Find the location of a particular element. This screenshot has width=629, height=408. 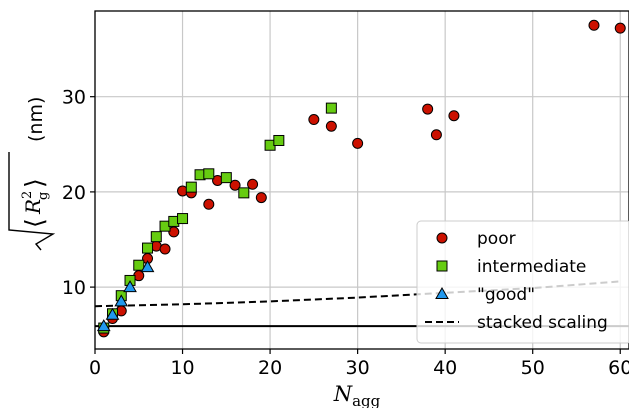

legend-label: poor is located at coordinates (496, 239).